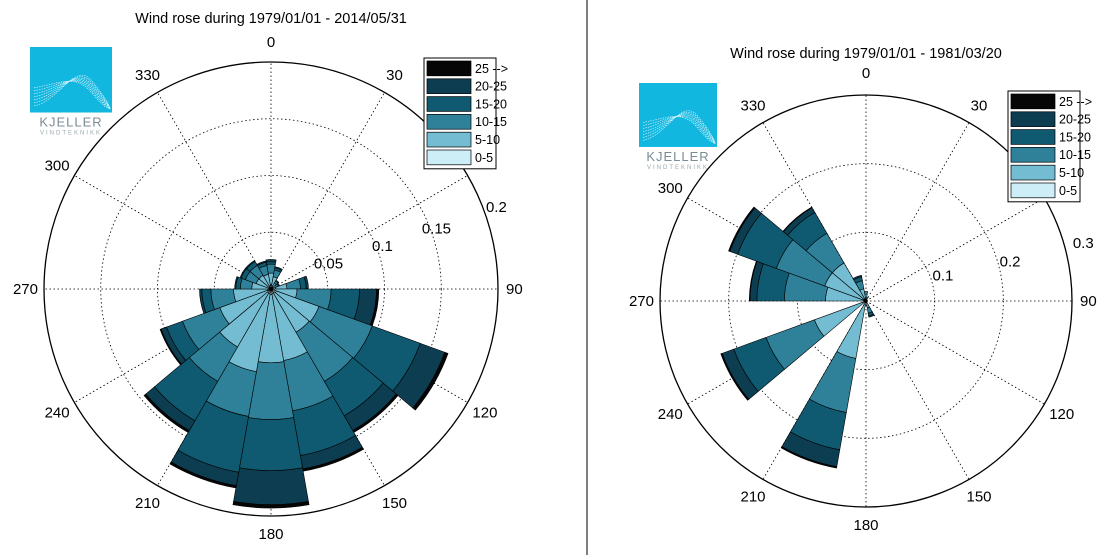 The image size is (1113, 555). What do you see at coordinates (809, 457) in the screenshot?
I see `sector-200-bin-25 -->` at bounding box center [809, 457].